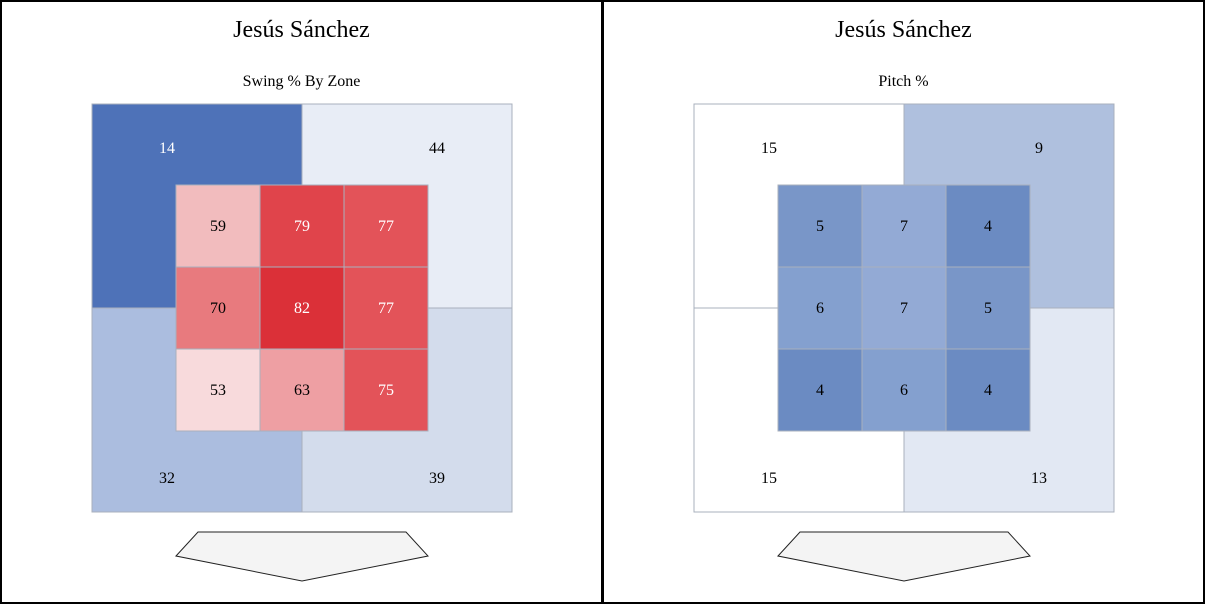 This screenshot has height=604, width=1206. Describe the element at coordinates (386, 390) in the screenshot. I see `inner-zone-value: 75` at that location.